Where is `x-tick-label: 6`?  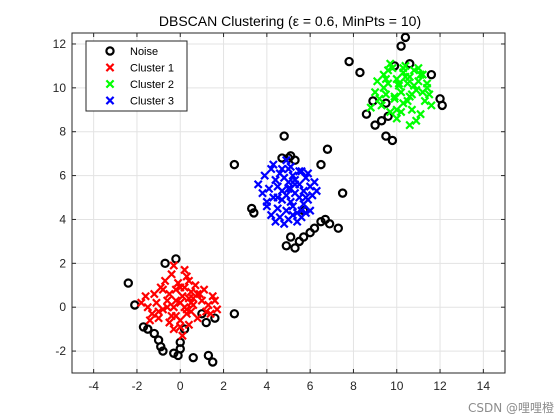 x-tick-label: 6 is located at coordinates (310, 386).